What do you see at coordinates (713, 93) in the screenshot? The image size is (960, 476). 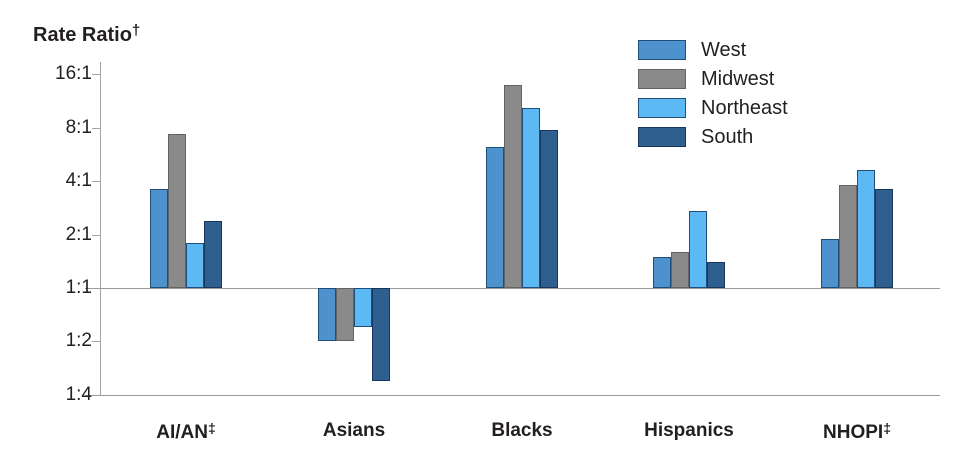 I see `legend: West Midwest Northeast South` at bounding box center [713, 93].